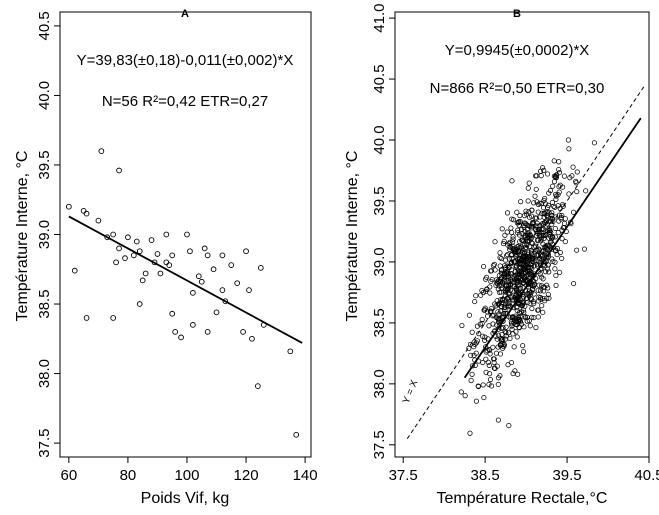 This screenshot has height=515, width=659. Describe the element at coordinates (646, 475) in the screenshot. I see `x-tick-label: 40.5` at that location.